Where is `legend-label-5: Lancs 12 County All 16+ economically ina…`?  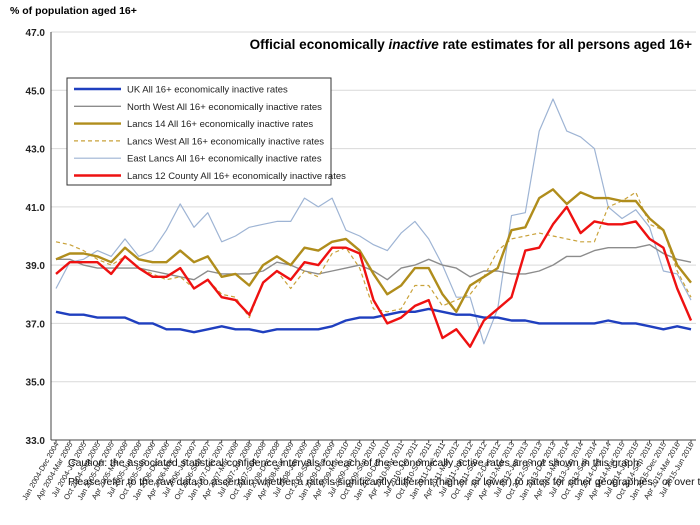 legend-label-5: Lancs 12 County All 16+ economically ina… is located at coordinates (236, 176).